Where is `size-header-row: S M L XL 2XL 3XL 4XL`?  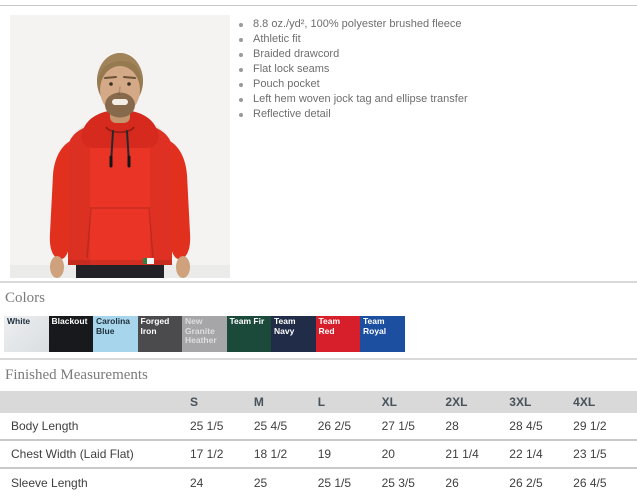
size-header-row: S M L XL 2XL 3XL 4XL is located at coordinates (318, 402).